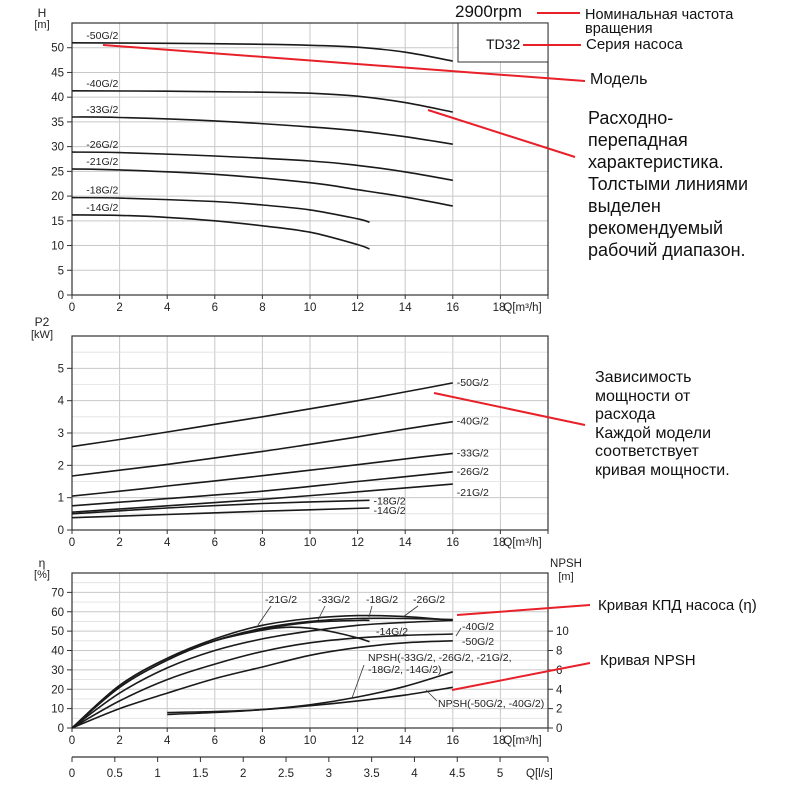 The height and width of the screenshot is (800, 800). What do you see at coordinates (57, 671) in the screenshot?
I see `y-tick-label: 30` at bounding box center [57, 671].